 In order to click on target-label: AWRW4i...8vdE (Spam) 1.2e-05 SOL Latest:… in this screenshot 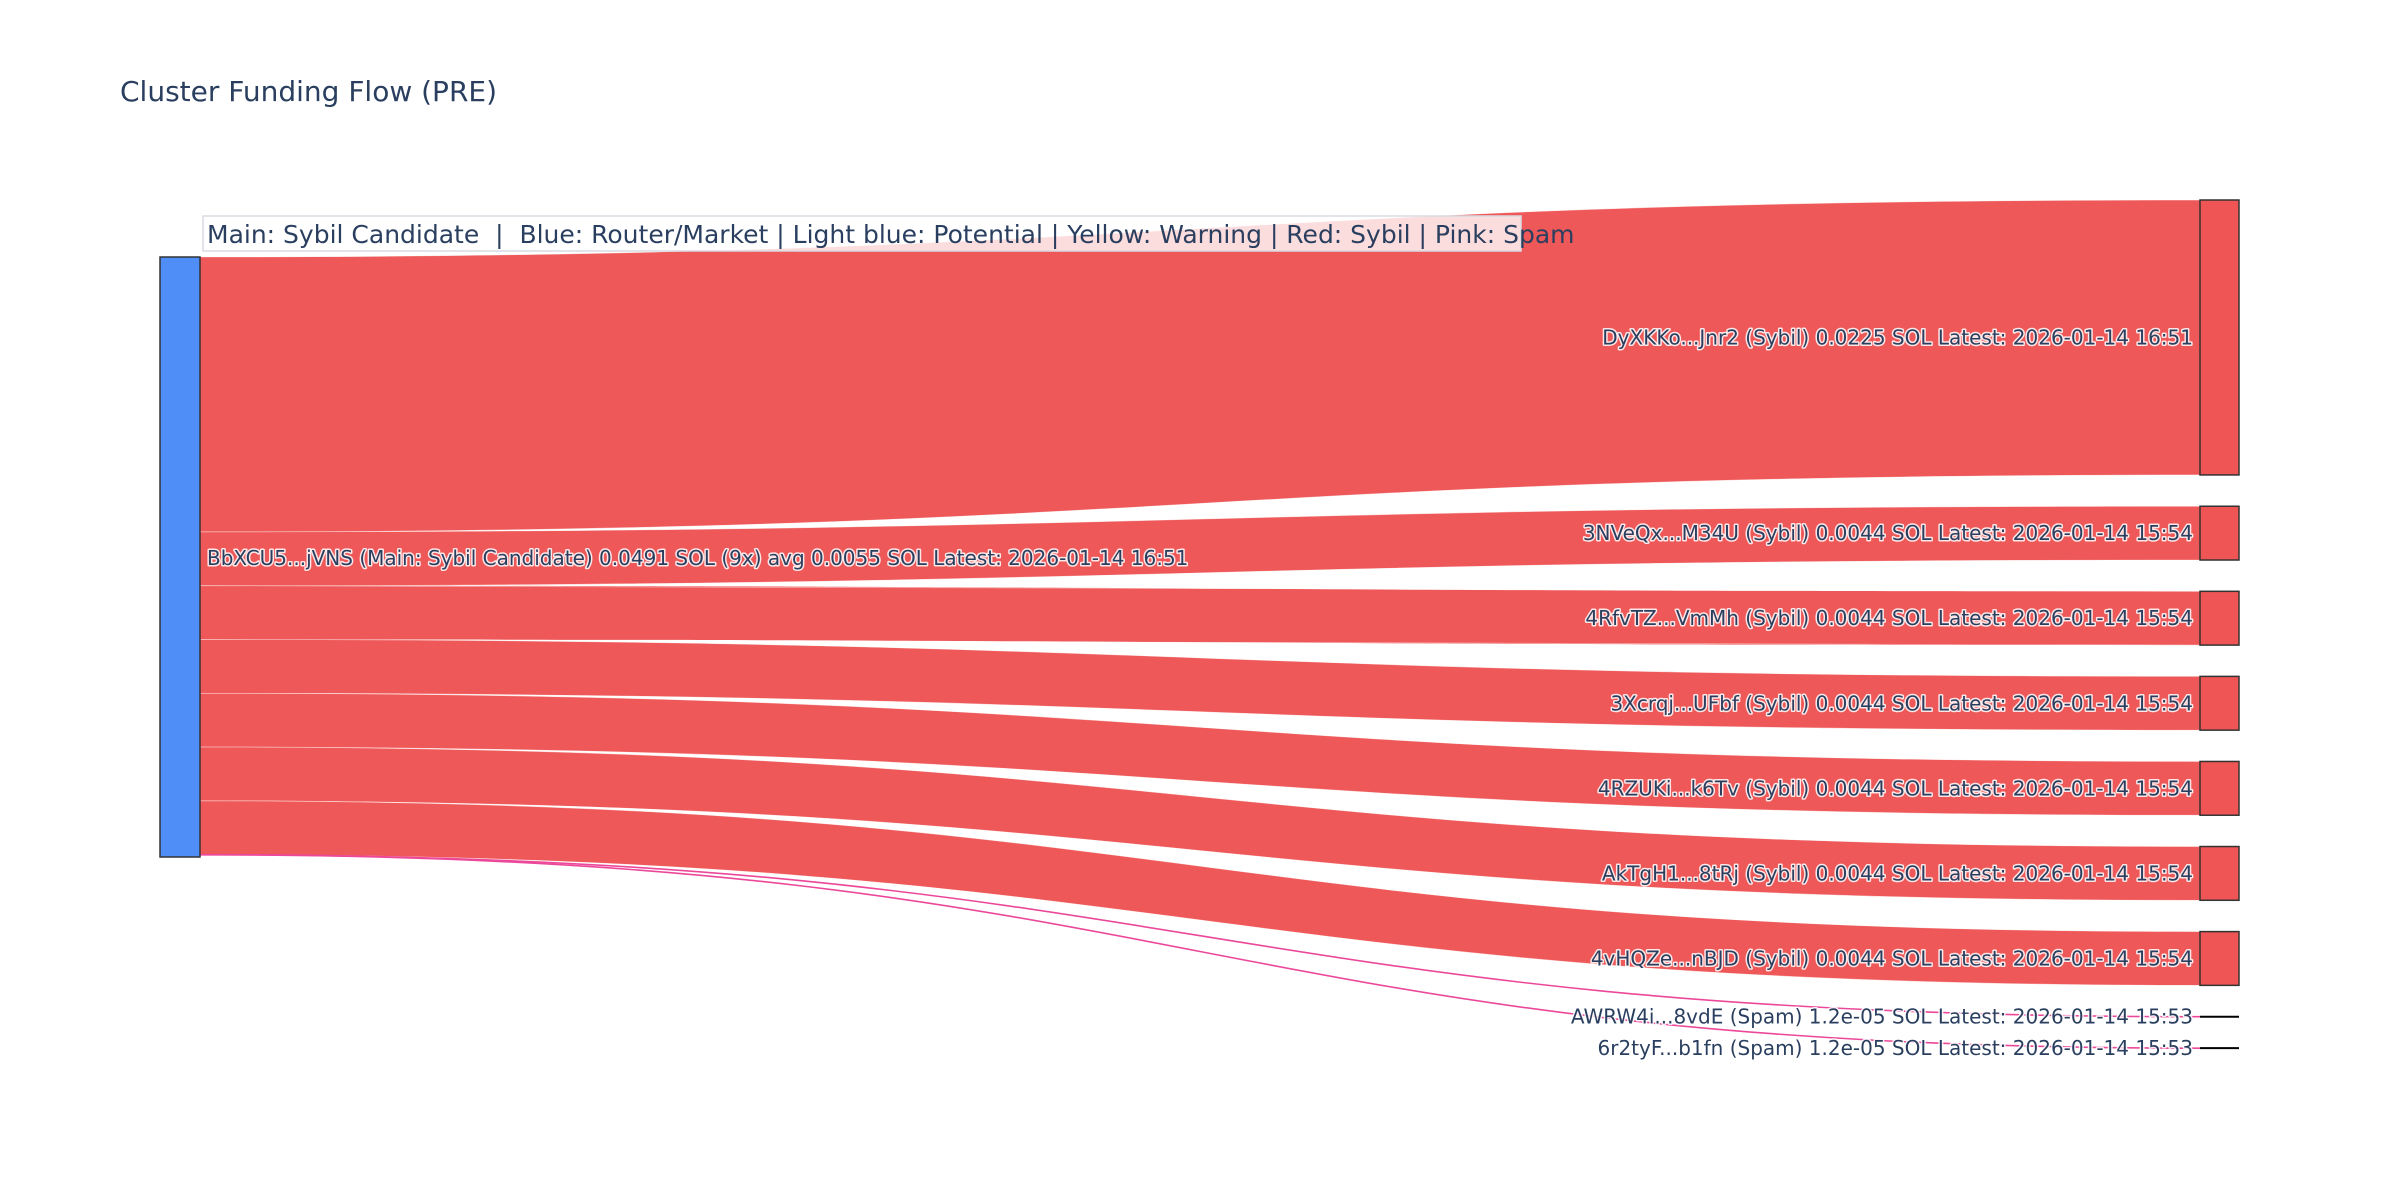, I will do `click(1882, 1017)`.